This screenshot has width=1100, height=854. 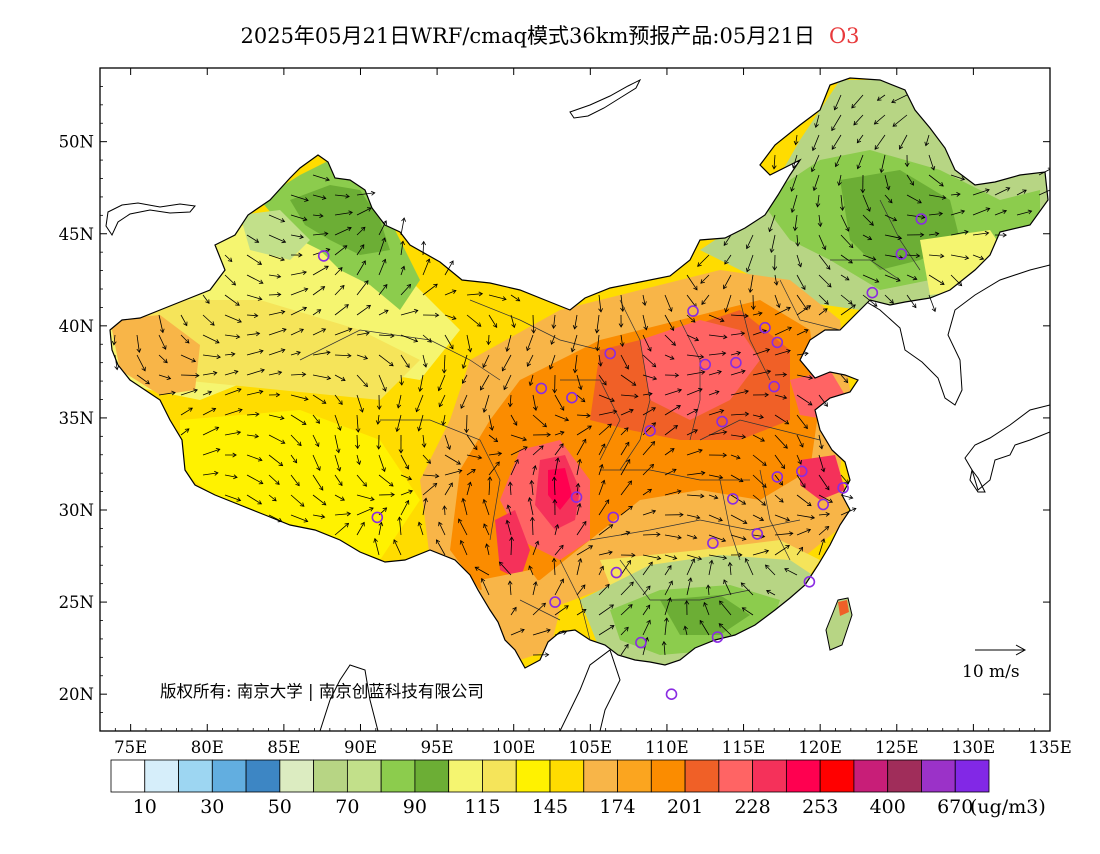 I want to click on colorbar-label: 174, so click(x=617, y=807).